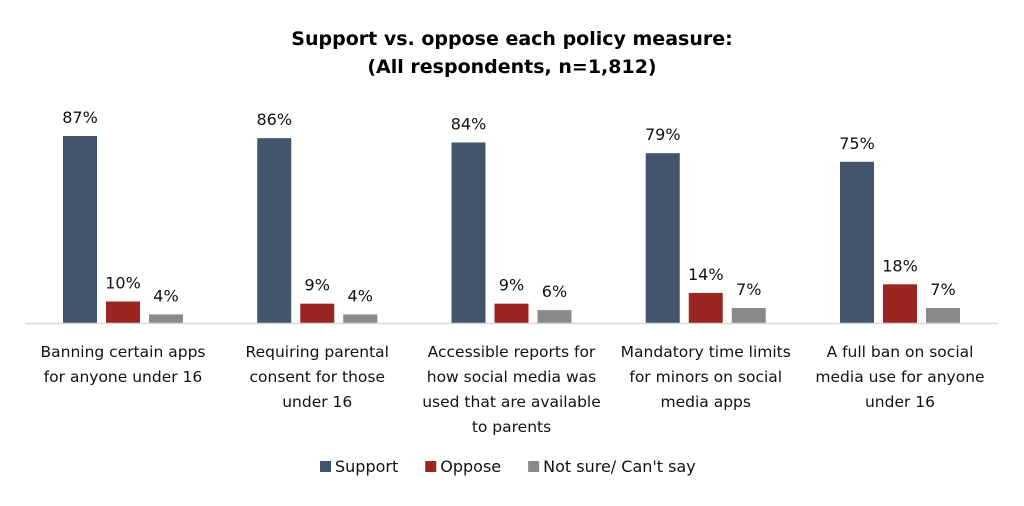  Describe the element at coordinates (360, 295) in the screenshot. I see `data-label-not-sure-can-t-say-2: 4%` at that location.